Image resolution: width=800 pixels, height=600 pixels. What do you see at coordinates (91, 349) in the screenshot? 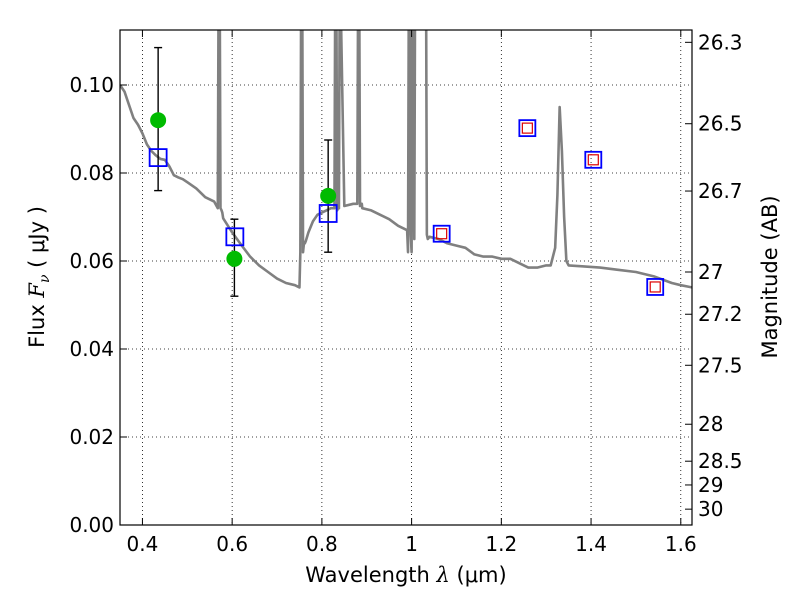
I see `y-tick-label: 0.04` at bounding box center [91, 349].